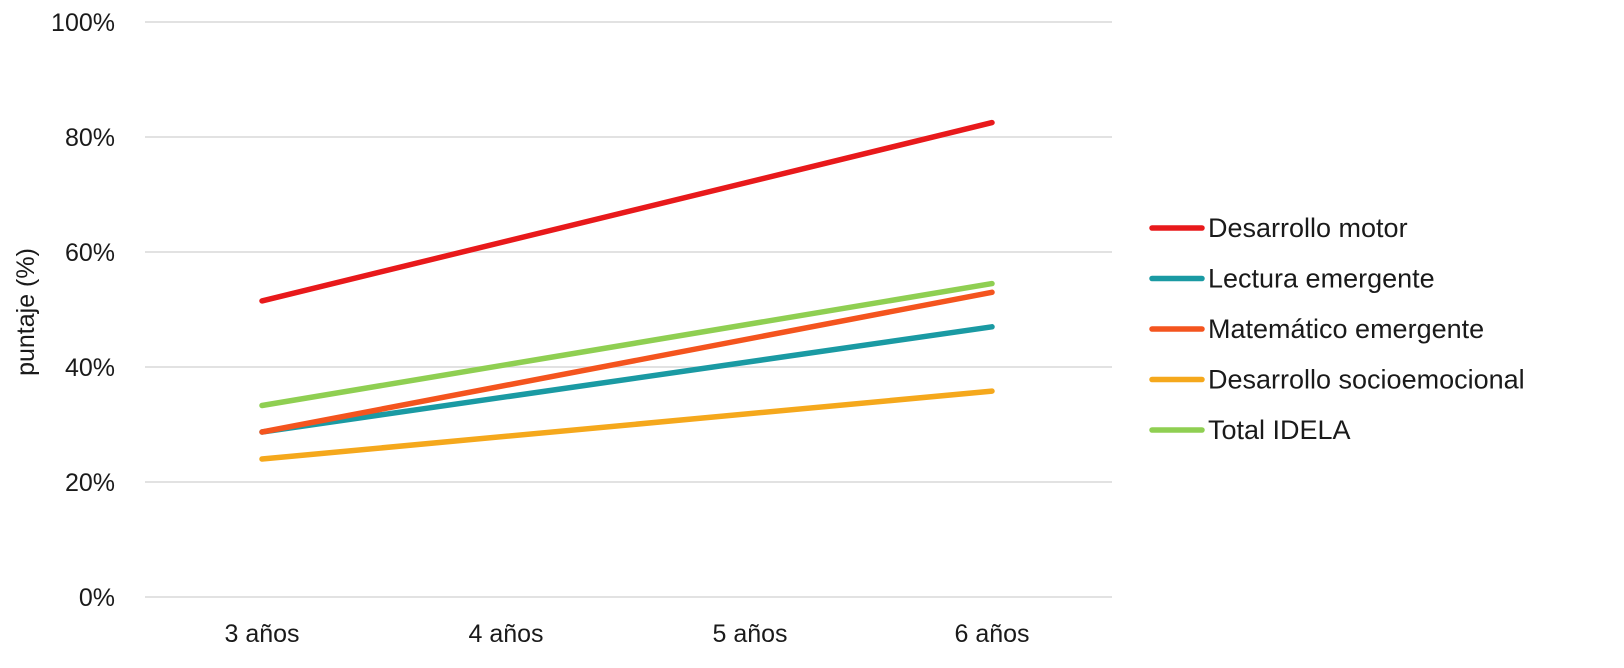 Image resolution: width=1624 pixels, height=668 pixels. Describe the element at coordinates (627, 379) in the screenshot. I see `series-line-lectura-emergente` at that location.